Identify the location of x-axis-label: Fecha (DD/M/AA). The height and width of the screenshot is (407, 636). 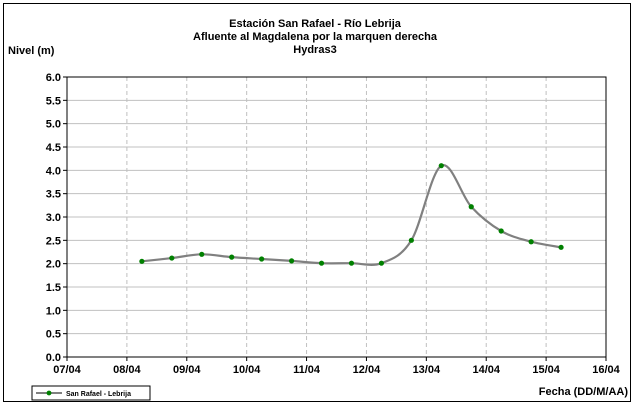
(584, 392).